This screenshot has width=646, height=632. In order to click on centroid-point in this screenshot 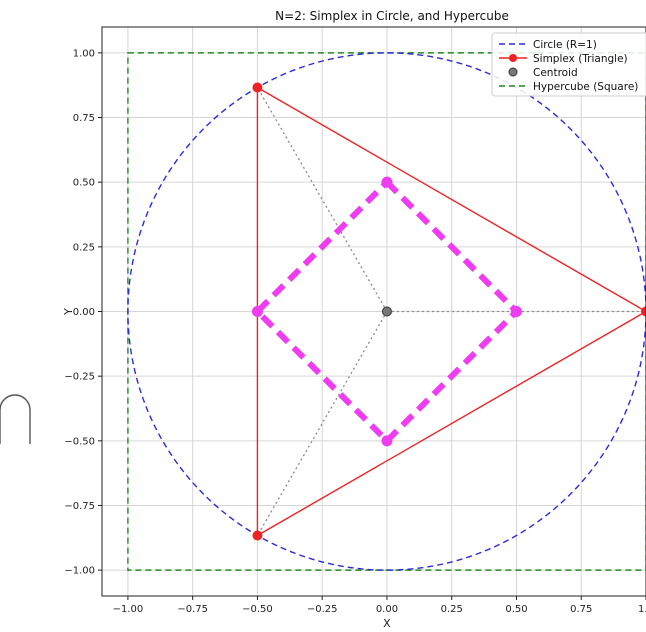, I will do `click(386, 311)`.